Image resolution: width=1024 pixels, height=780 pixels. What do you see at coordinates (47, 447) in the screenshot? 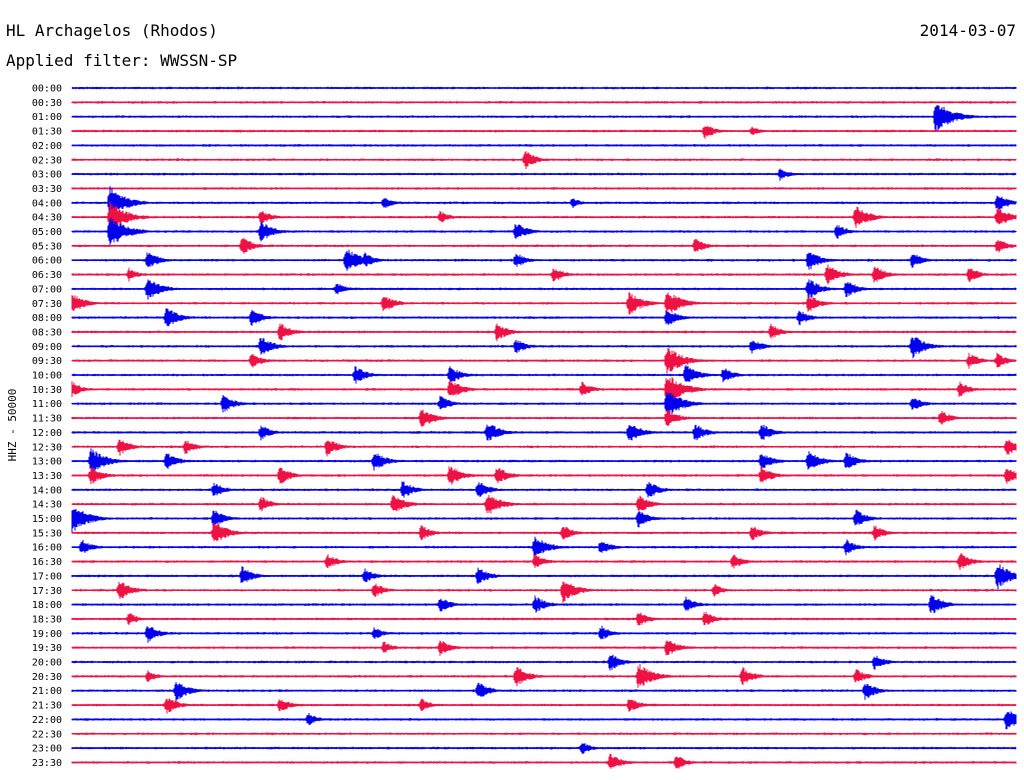
I see `time-label: 12:30` at bounding box center [47, 447].